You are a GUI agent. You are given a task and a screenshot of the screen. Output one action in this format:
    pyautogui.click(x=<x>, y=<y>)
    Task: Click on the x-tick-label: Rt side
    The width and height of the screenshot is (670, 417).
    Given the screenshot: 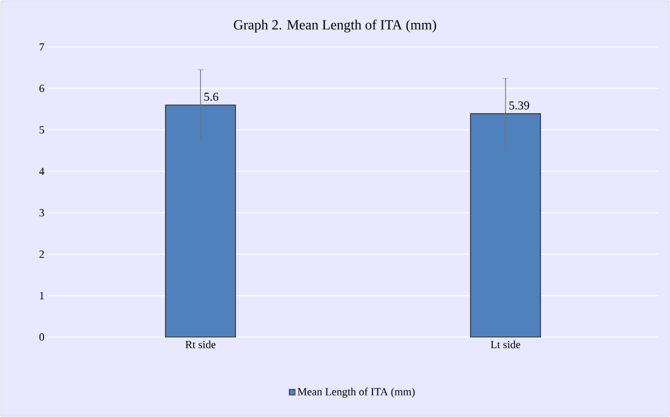 What is the action you would take?
    pyautogui.click(x=200, y=344)
    